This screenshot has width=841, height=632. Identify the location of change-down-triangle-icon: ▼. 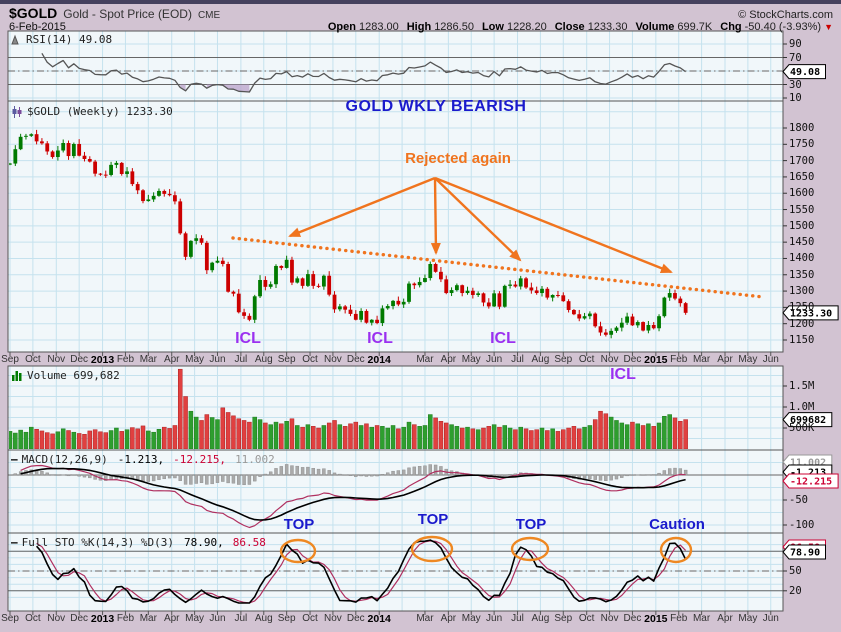
(828, 27).